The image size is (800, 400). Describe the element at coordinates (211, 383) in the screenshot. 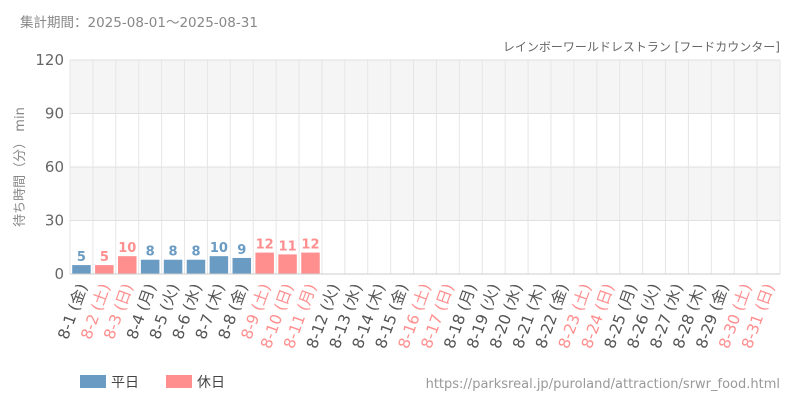

I see `legend-label: 休日` at that location.